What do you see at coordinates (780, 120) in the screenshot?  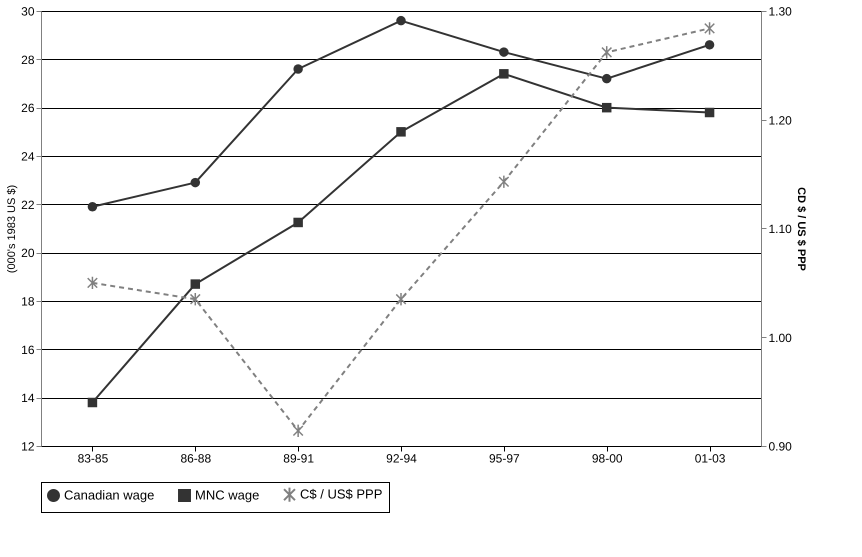 I see `y2-tick-label: 1.20` at bounding box center [780, 120].